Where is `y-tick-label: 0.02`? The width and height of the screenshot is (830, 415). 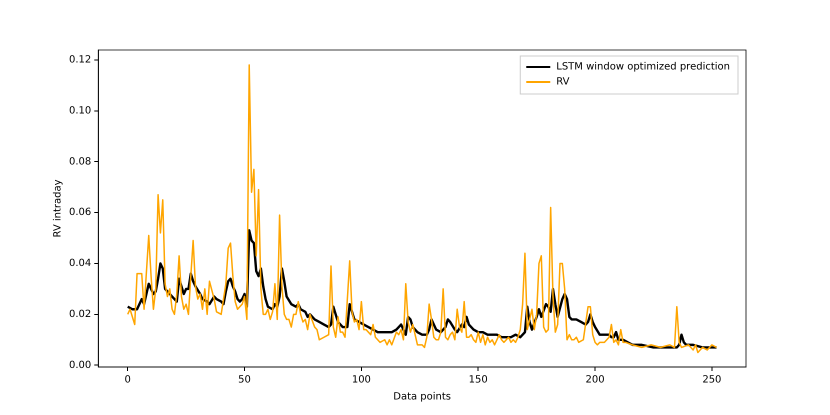 y-tick-label: 0.02 is located at coordinates (80, 314).